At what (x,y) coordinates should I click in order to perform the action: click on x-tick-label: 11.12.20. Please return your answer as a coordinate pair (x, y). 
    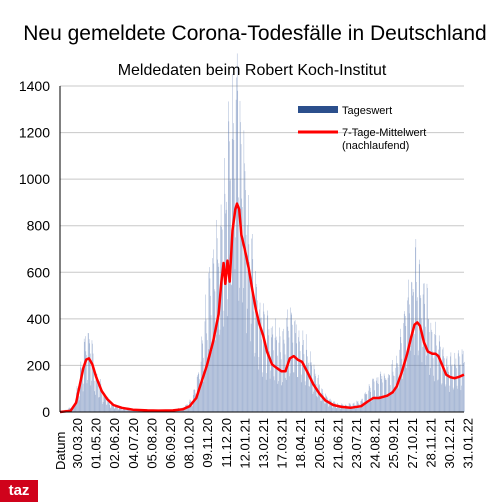
    Looking at the image, I should click on (226, 443).